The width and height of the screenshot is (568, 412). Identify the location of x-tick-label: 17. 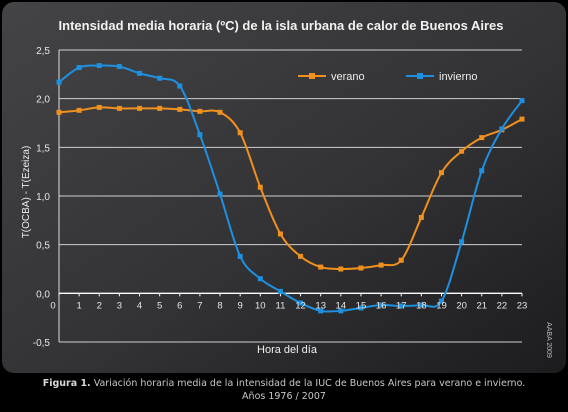
(401, 305).